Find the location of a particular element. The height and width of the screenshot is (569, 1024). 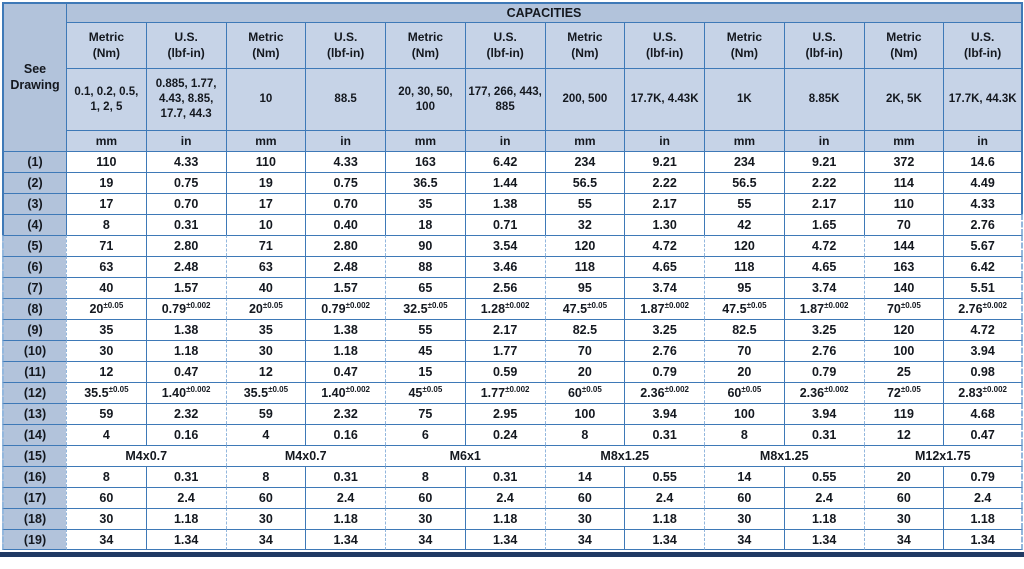

table-cell: 1.65 is located at coordinates (823, 224).